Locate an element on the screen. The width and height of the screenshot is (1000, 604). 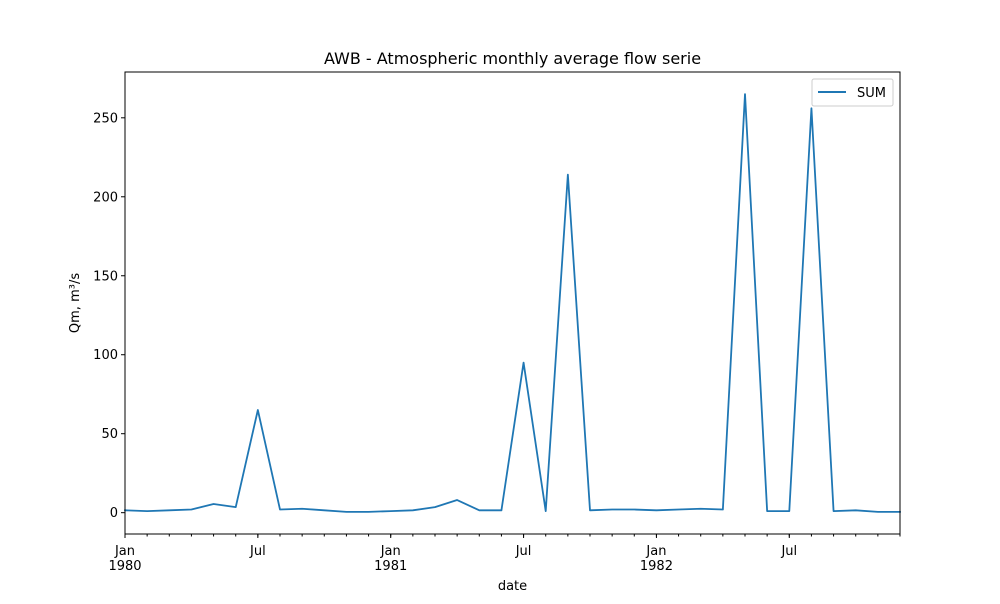
y-tick-label: 250 is located at coordinates (105, 118).